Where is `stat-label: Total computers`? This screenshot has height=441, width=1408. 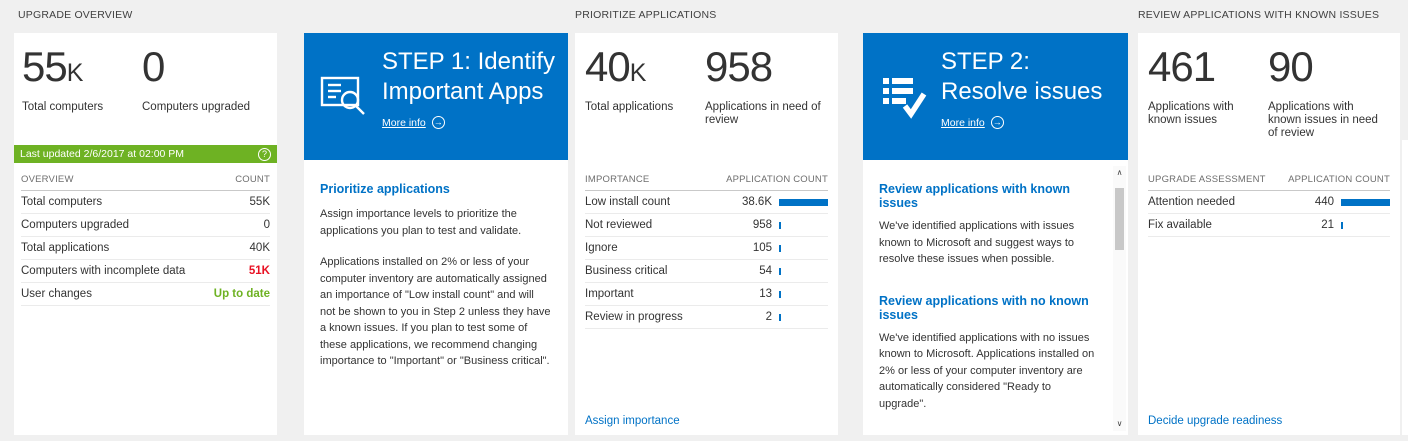
stat-label: Total computers is located at coordinates (63, 107).